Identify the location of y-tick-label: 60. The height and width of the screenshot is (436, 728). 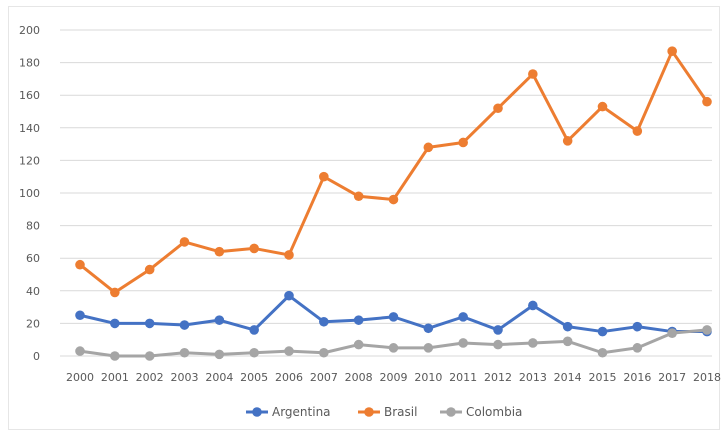
(33, 258).